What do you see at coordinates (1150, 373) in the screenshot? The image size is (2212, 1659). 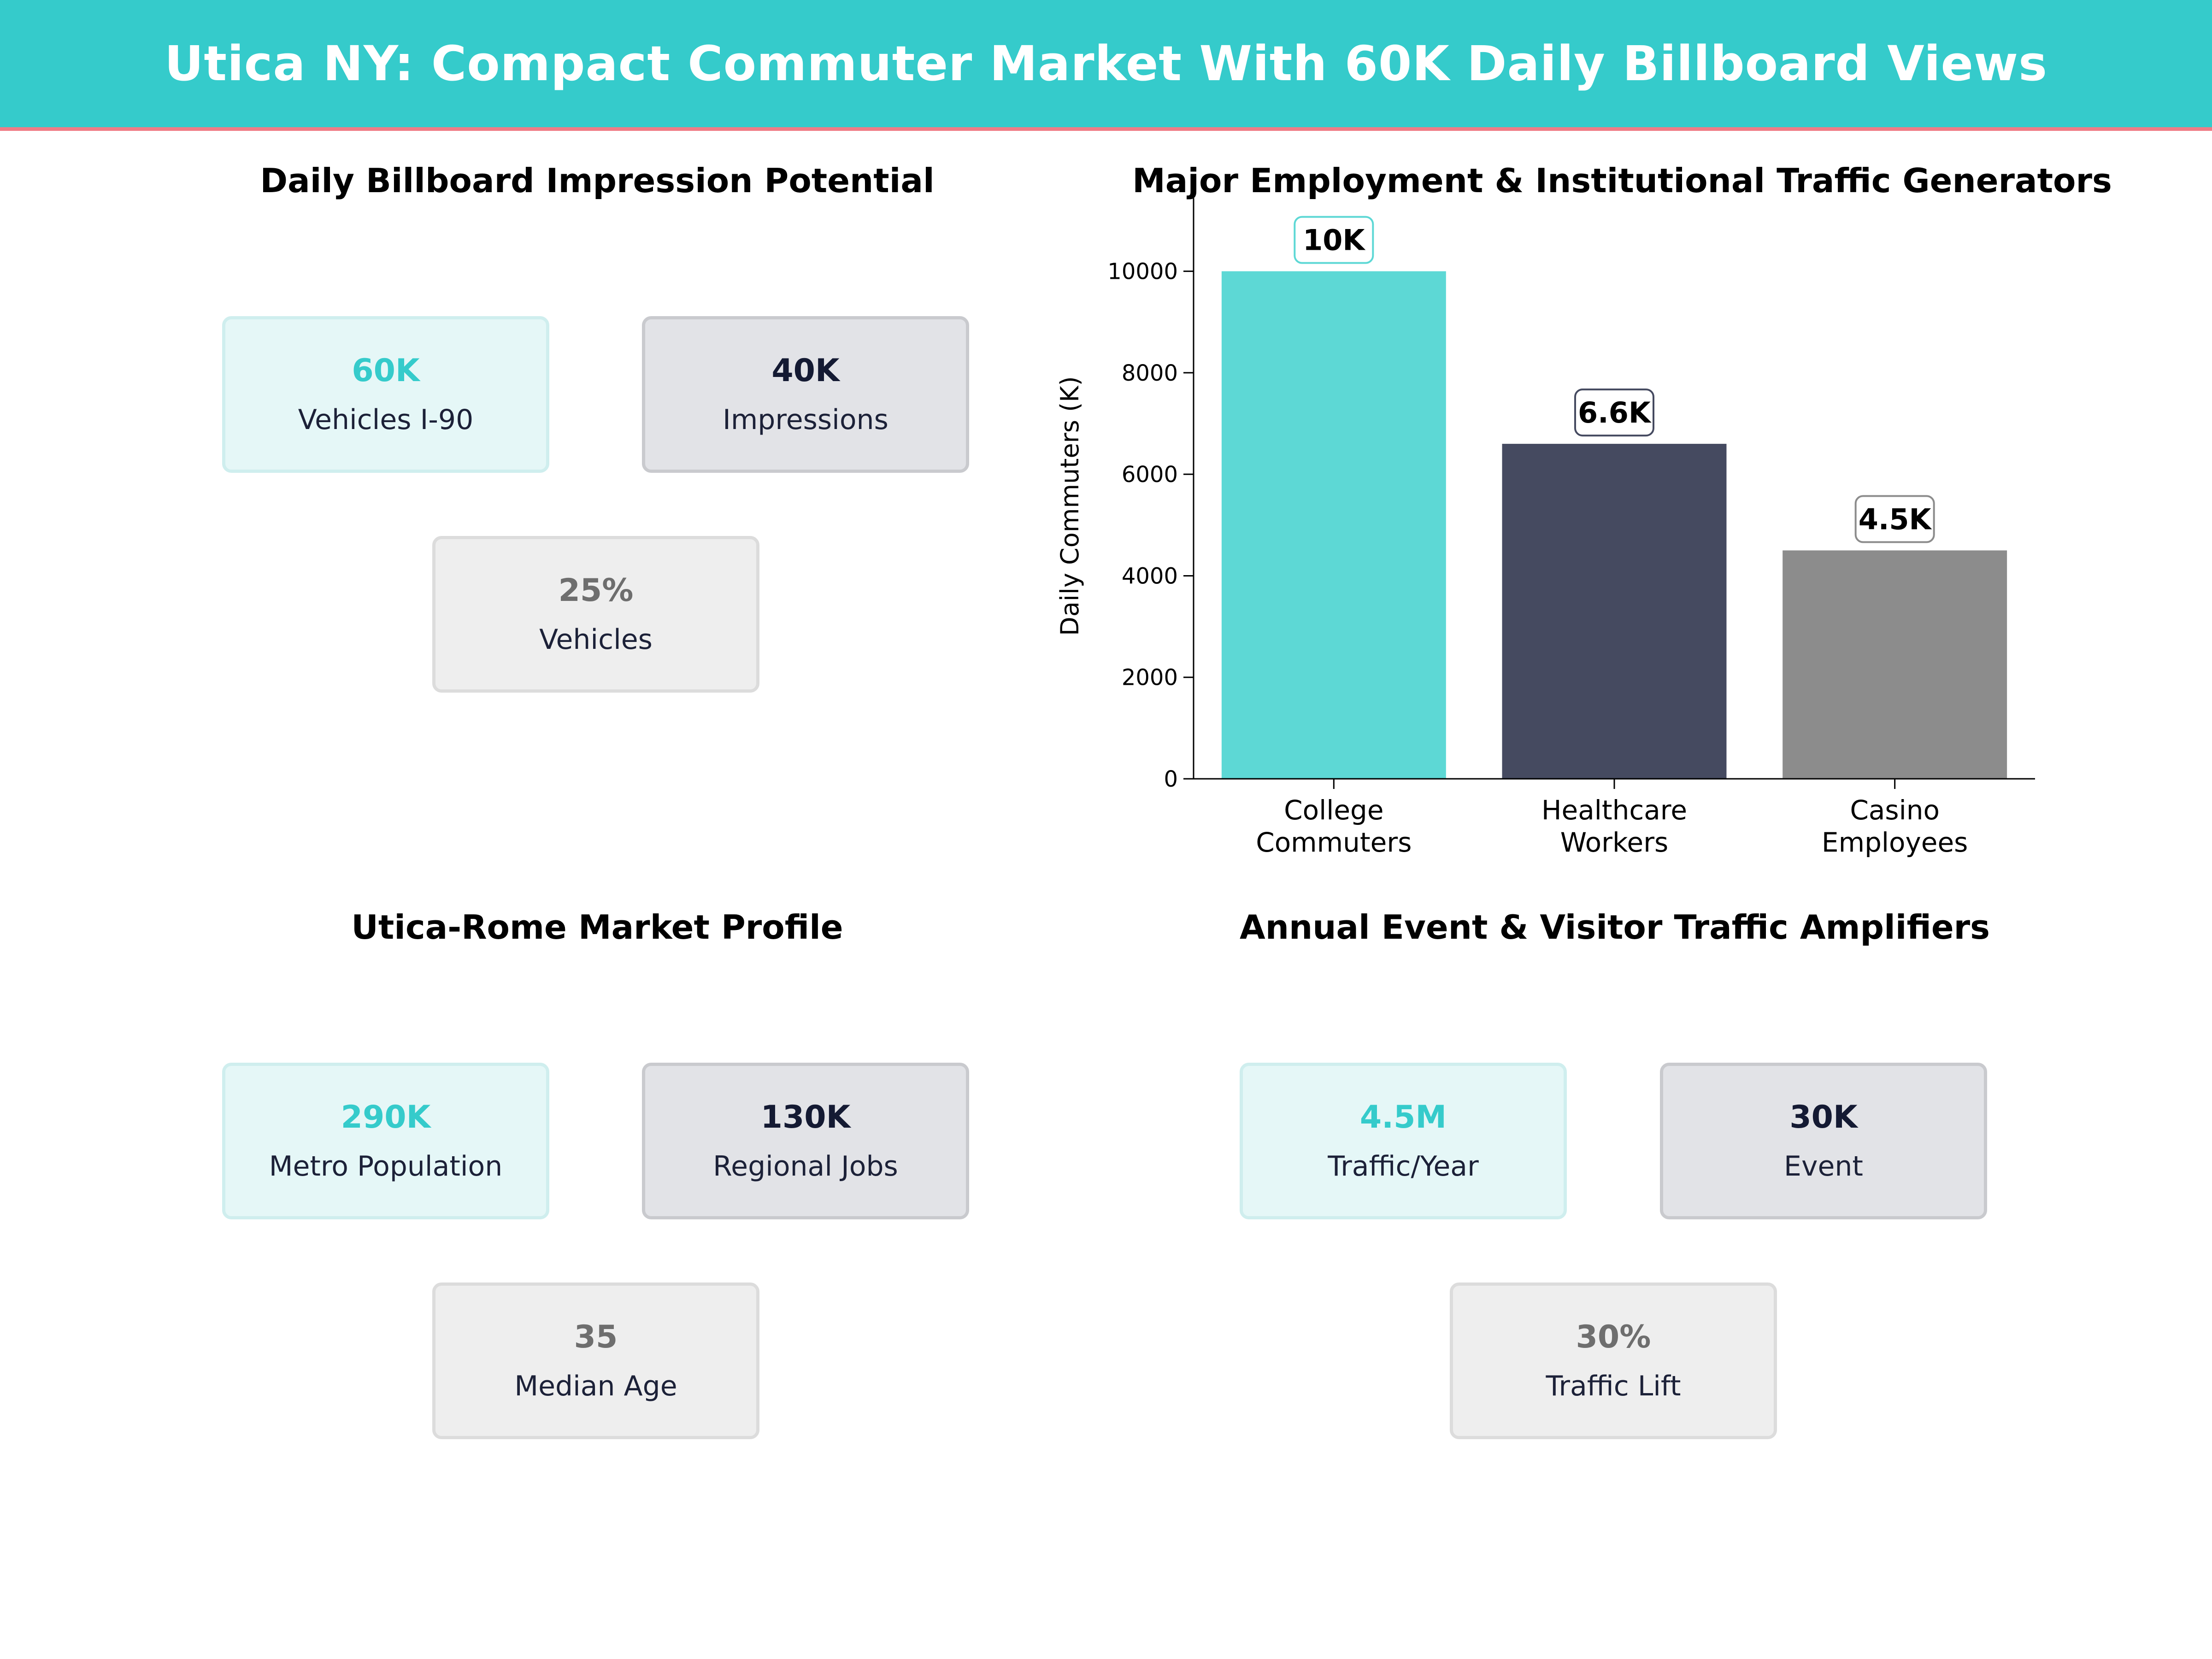 I see `y-tick-label: 8000` at bounding box center [1150, 373].